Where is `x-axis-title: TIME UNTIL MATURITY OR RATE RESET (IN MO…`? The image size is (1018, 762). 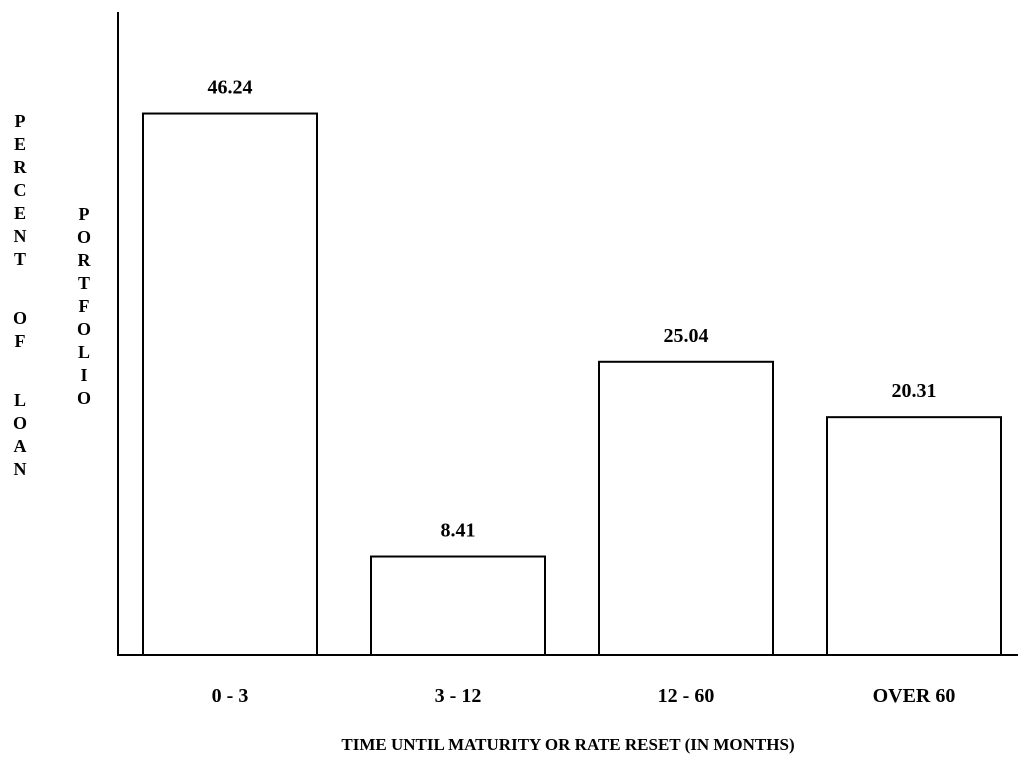 x-axis-title: TIME UNTIL MATURITY OR RATE RESET (IN MO… is located at coordinates (567, 744).